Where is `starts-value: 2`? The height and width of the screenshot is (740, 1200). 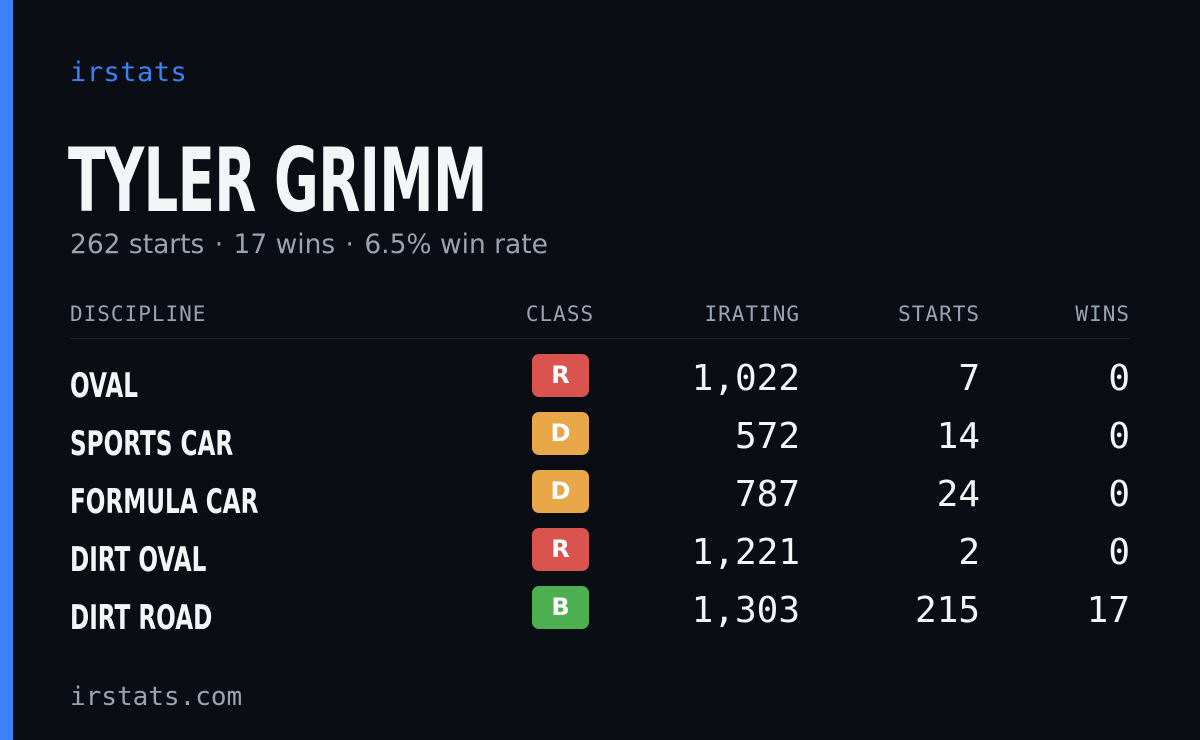
starts-value: 2 is located at coordinates (969, 552).